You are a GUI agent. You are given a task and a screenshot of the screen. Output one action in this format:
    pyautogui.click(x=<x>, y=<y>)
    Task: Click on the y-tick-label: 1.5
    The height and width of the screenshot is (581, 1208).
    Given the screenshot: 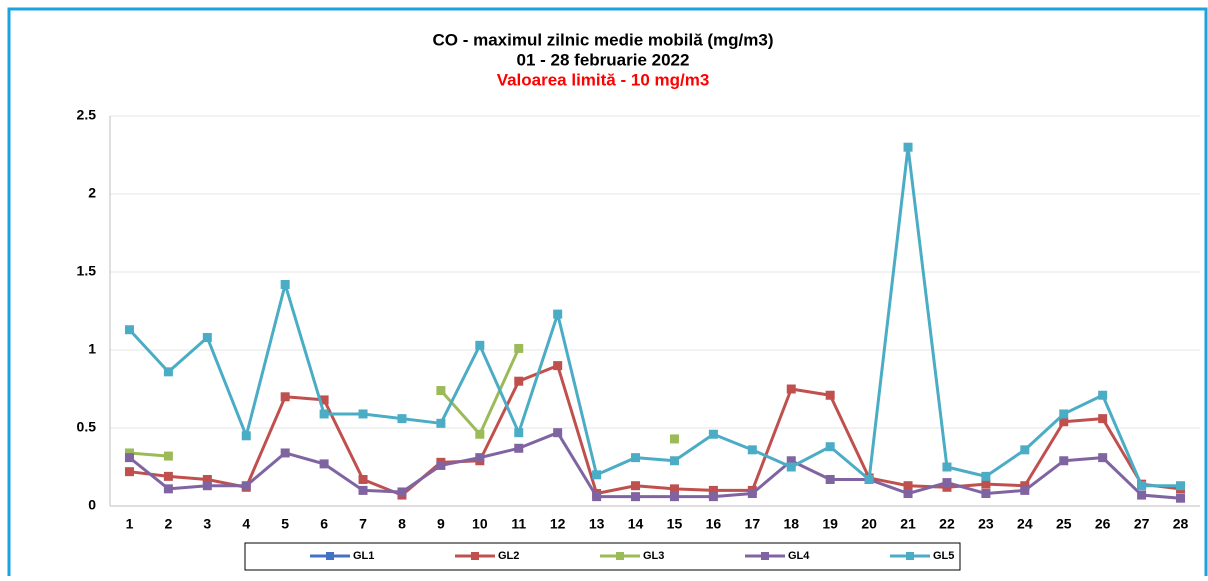 What is the action you would take?
    pyautogui.click(x=87, y=271)
    